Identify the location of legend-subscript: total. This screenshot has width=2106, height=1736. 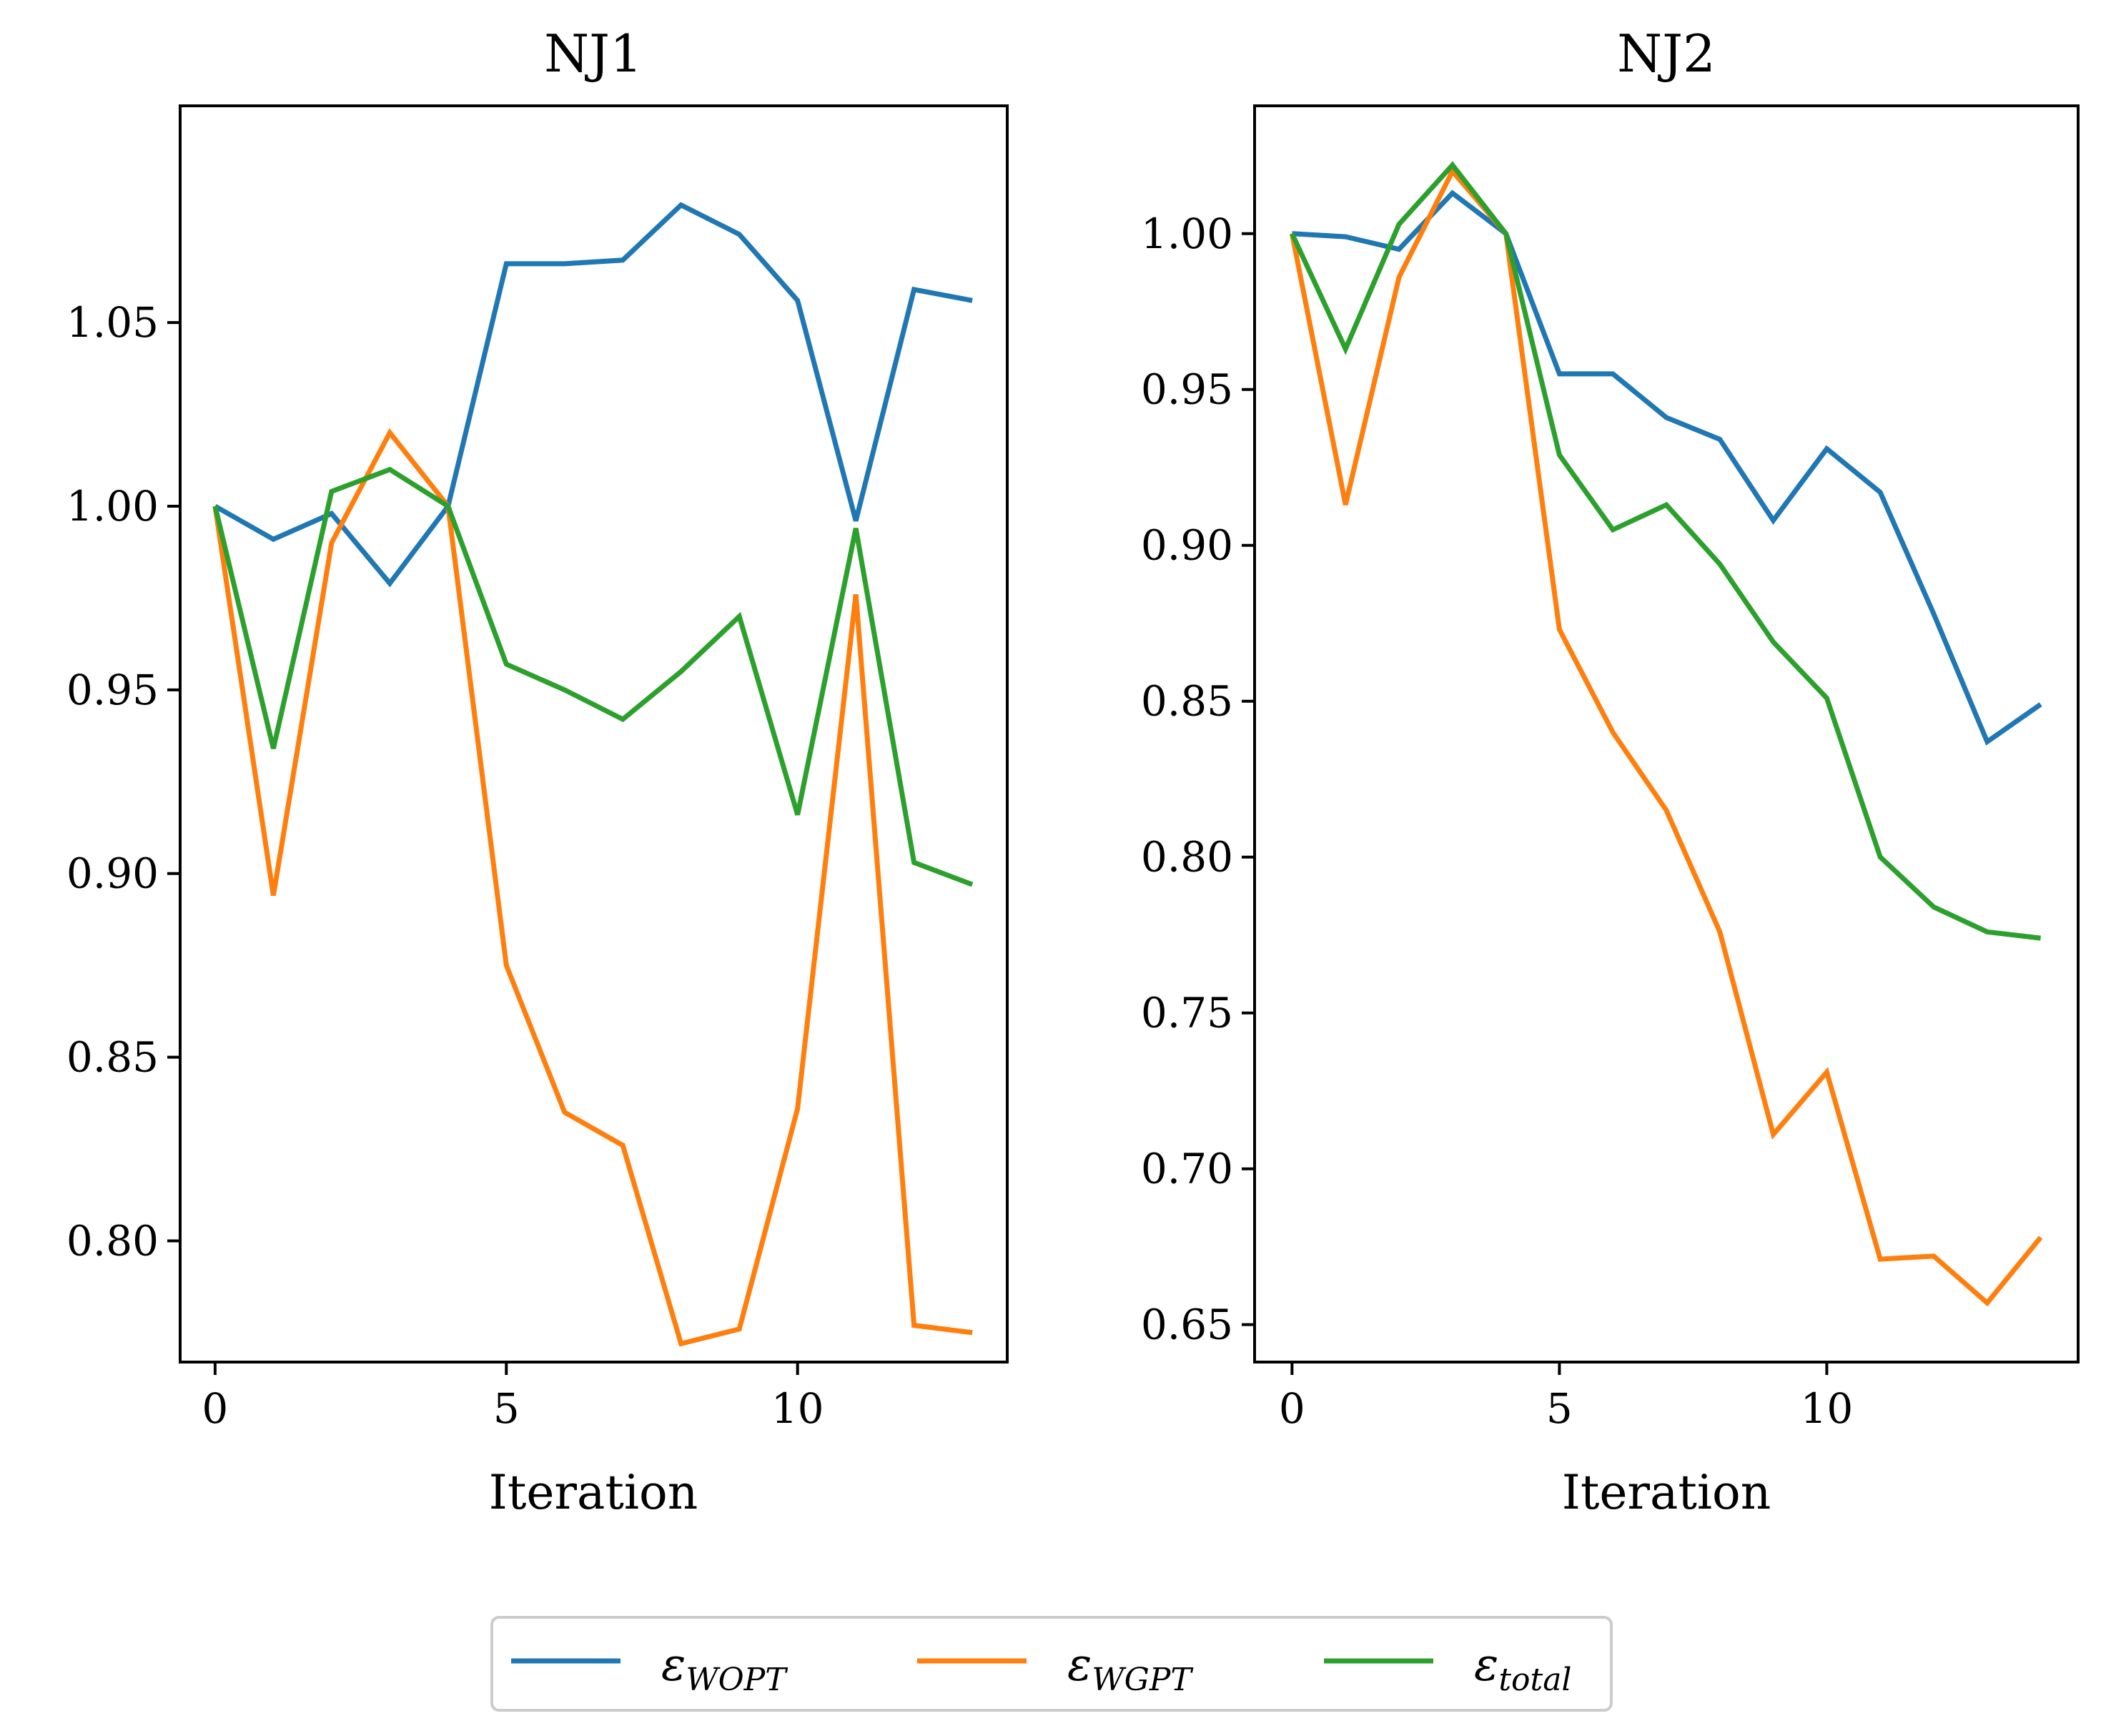
(1535, 1680).